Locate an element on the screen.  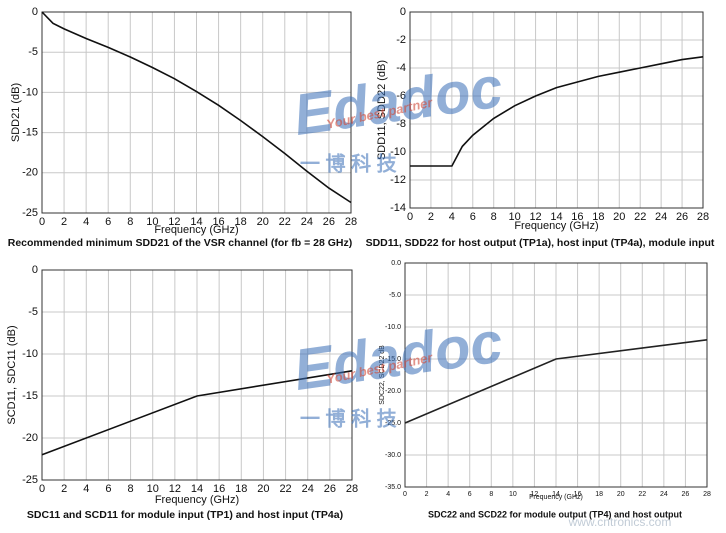
y-tick-label: -4 is located at coordinates (401, 68).